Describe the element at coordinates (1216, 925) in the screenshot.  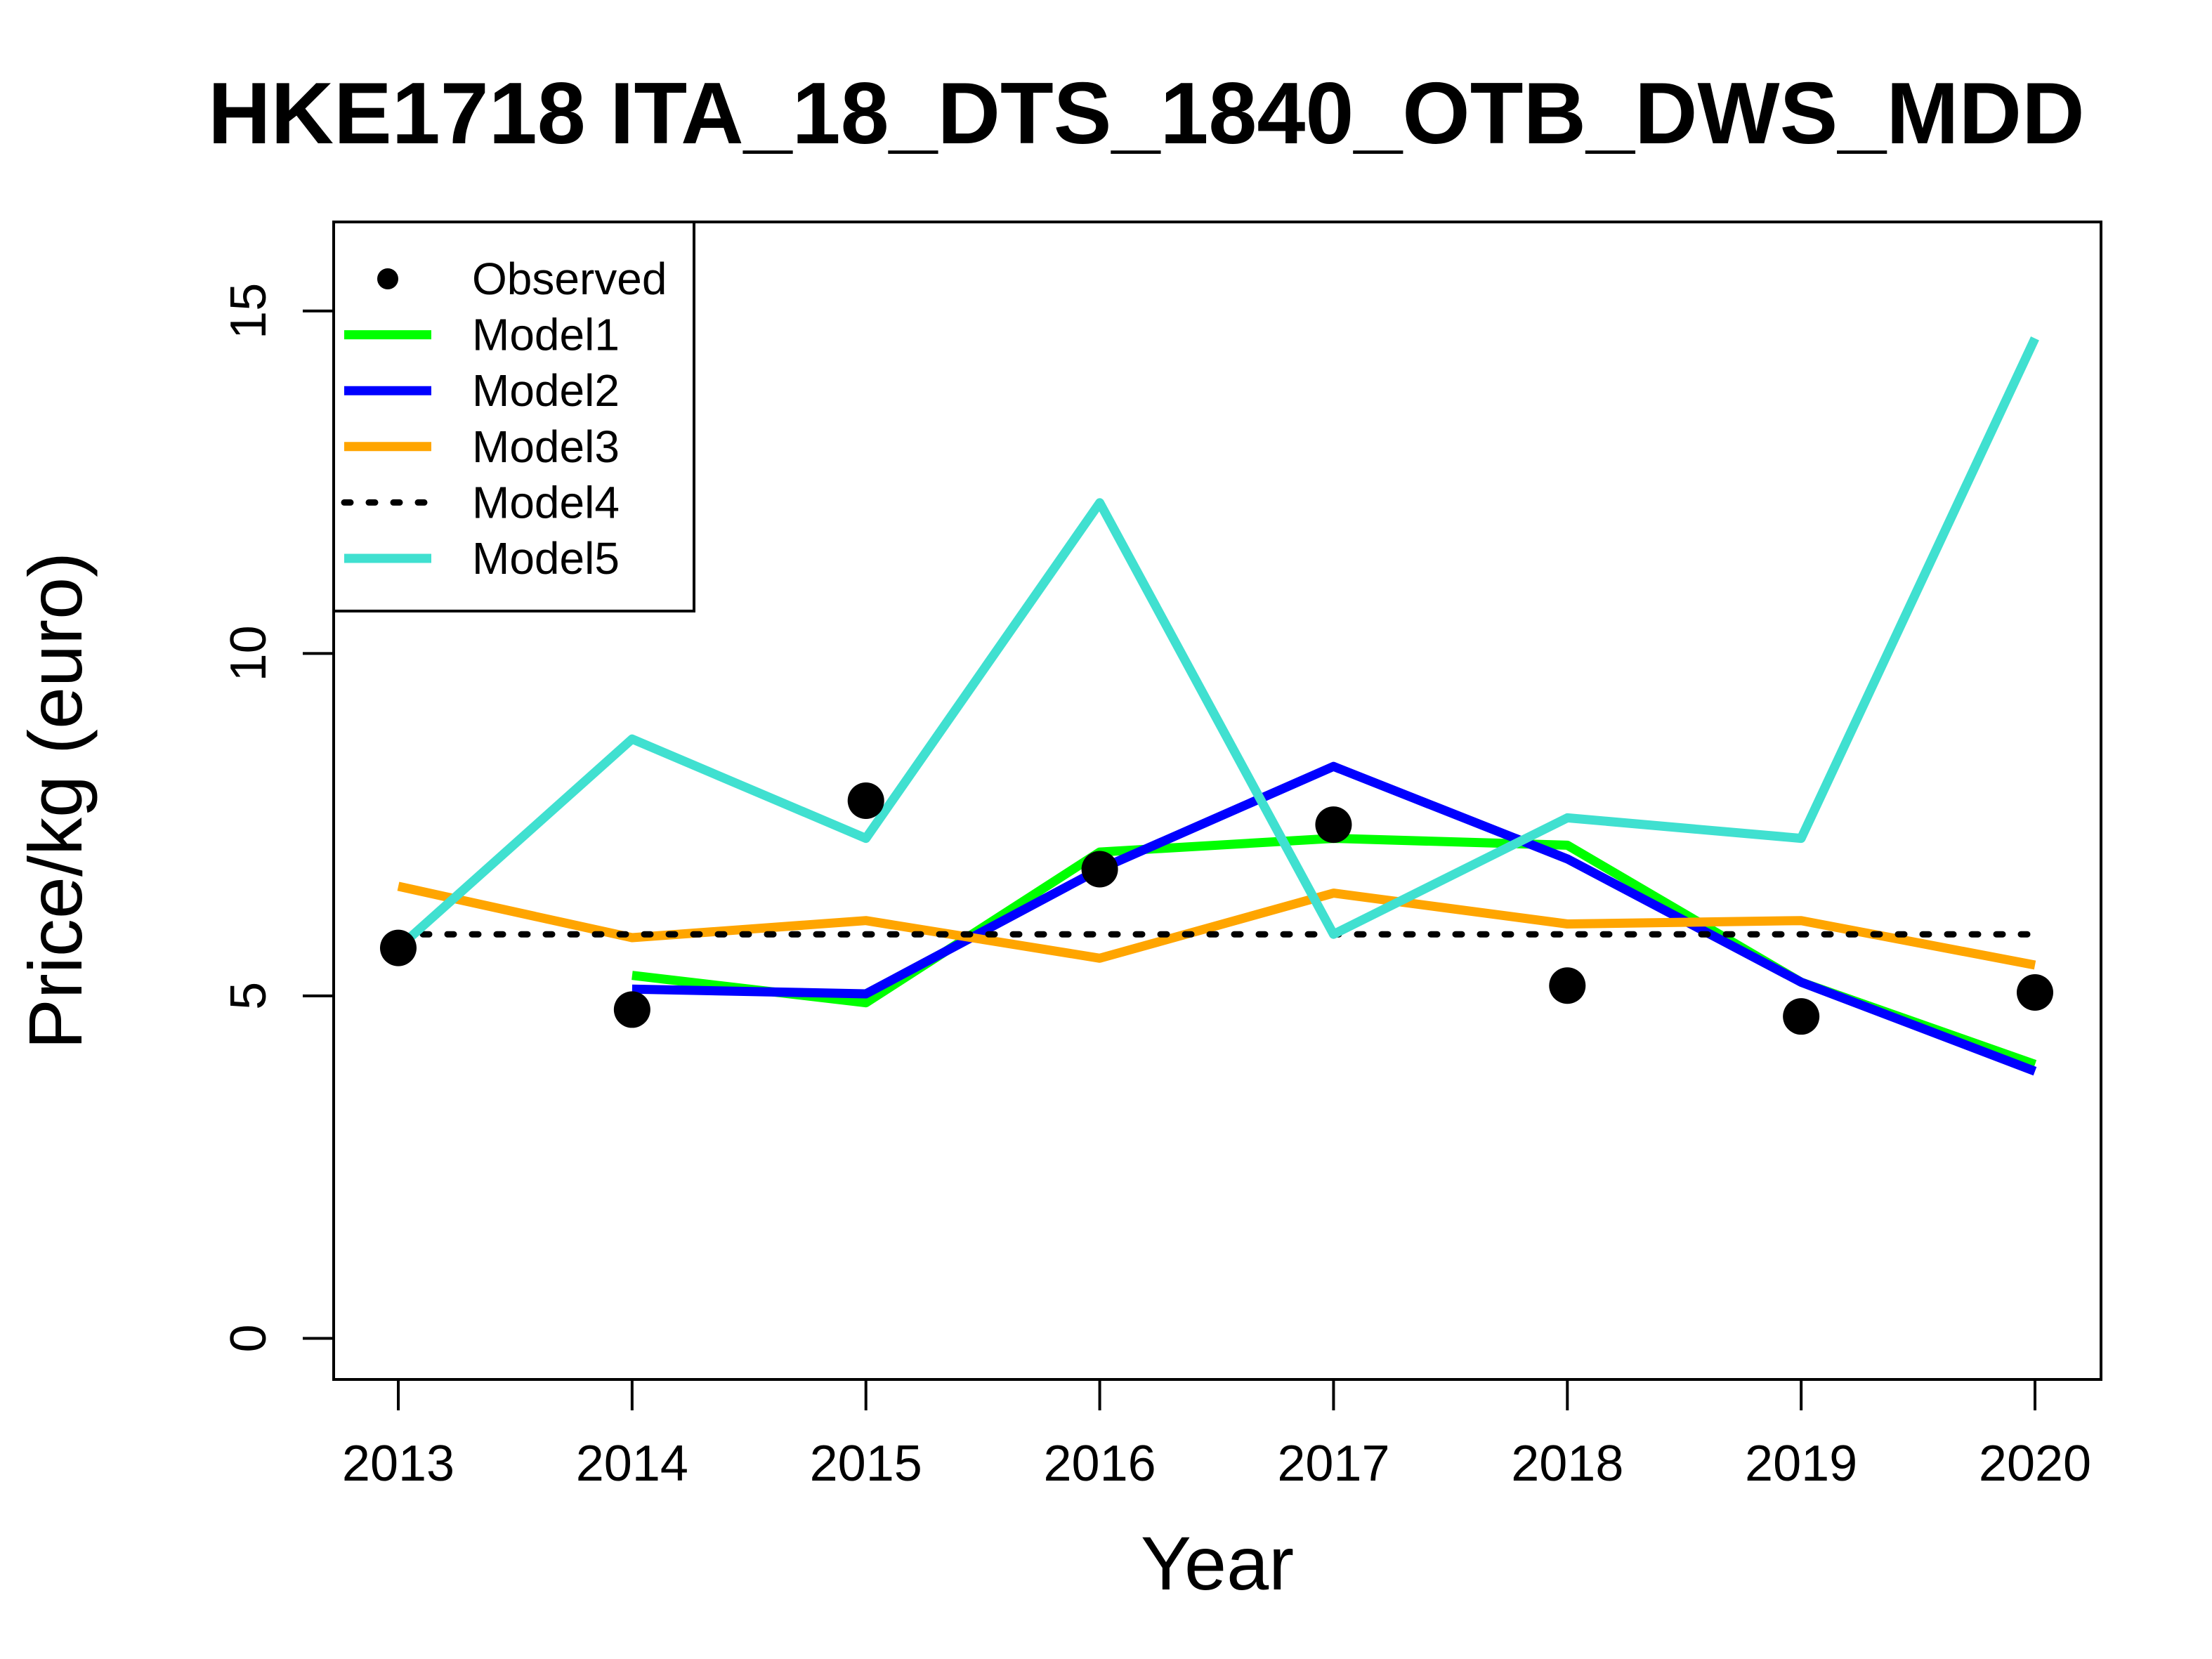
I see `series-line-model3` at that location.